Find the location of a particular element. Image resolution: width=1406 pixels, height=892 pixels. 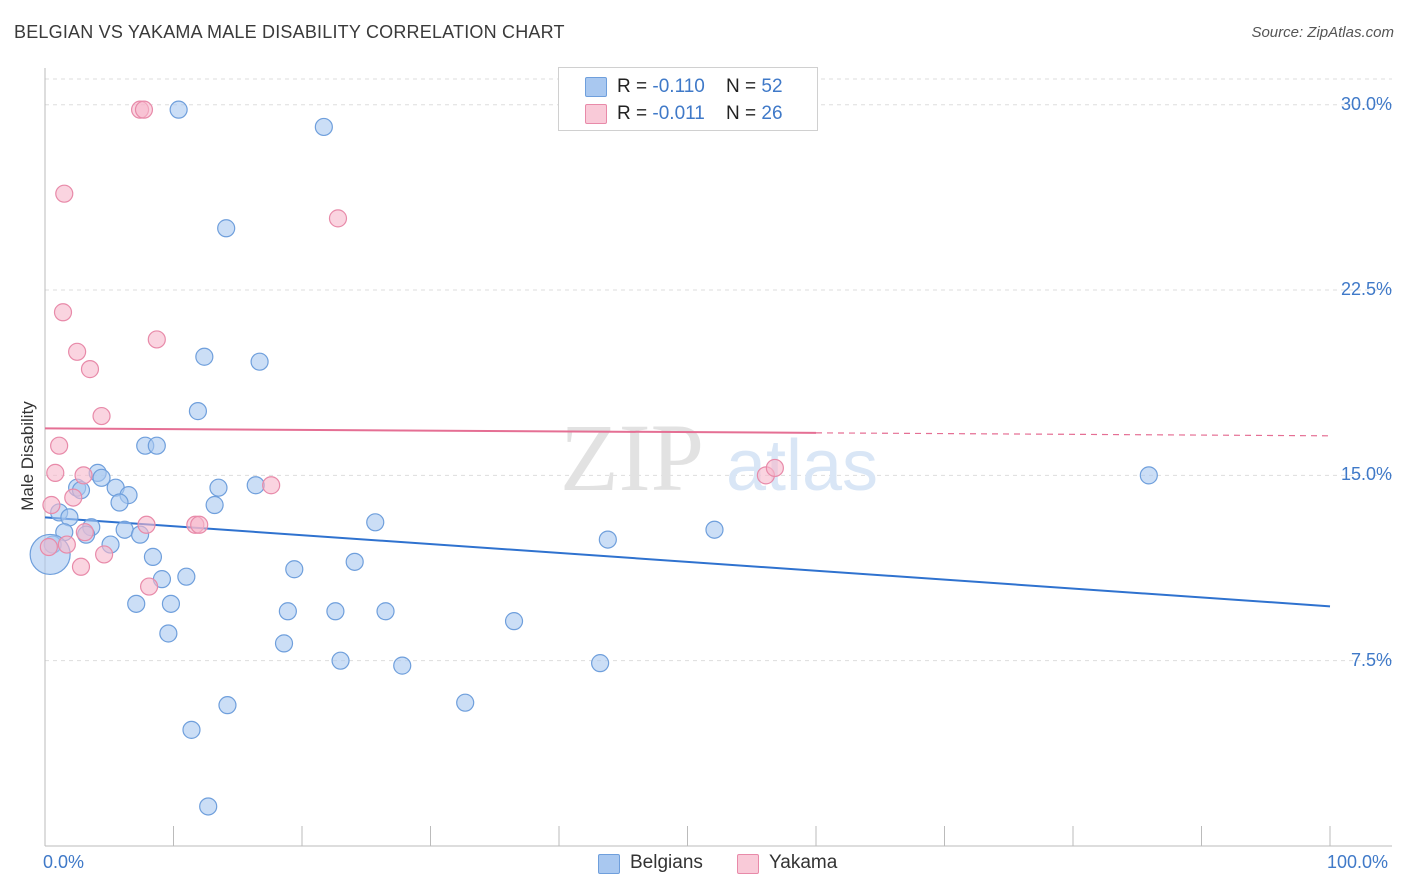

belgians-legend-swatch is located at coordinates (609, 864).